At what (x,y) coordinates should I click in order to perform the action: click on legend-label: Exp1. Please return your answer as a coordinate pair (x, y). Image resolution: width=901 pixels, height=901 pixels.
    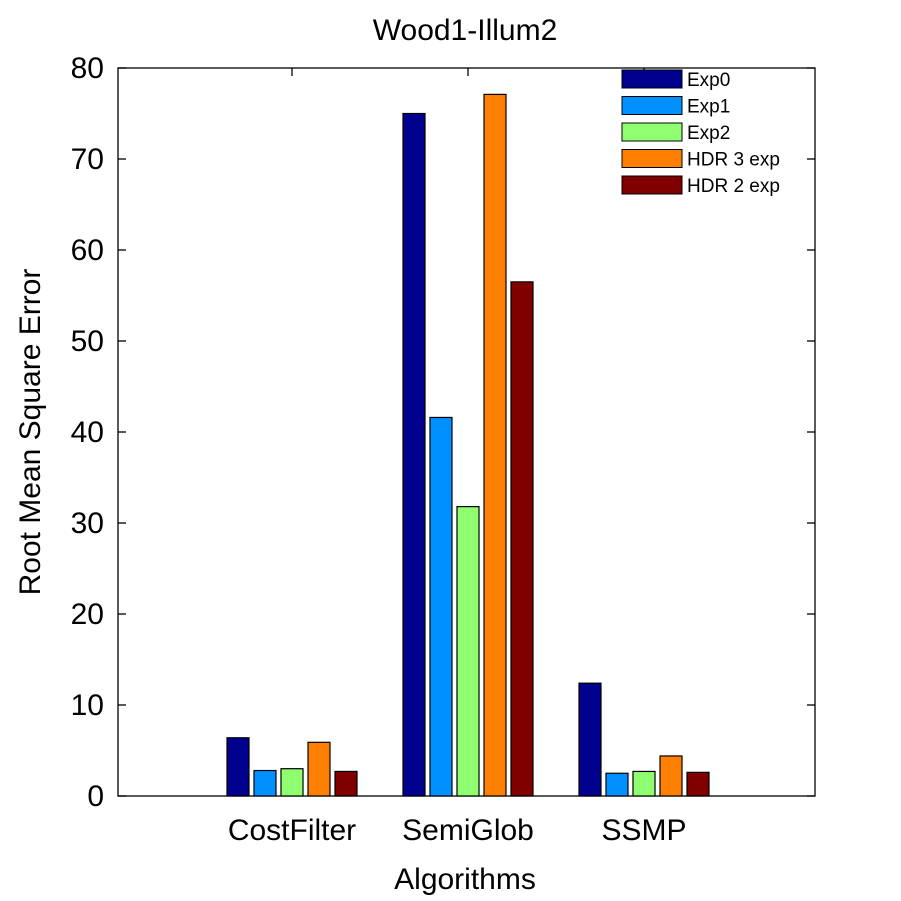
    Looking at the image, I should click on (708, 107).